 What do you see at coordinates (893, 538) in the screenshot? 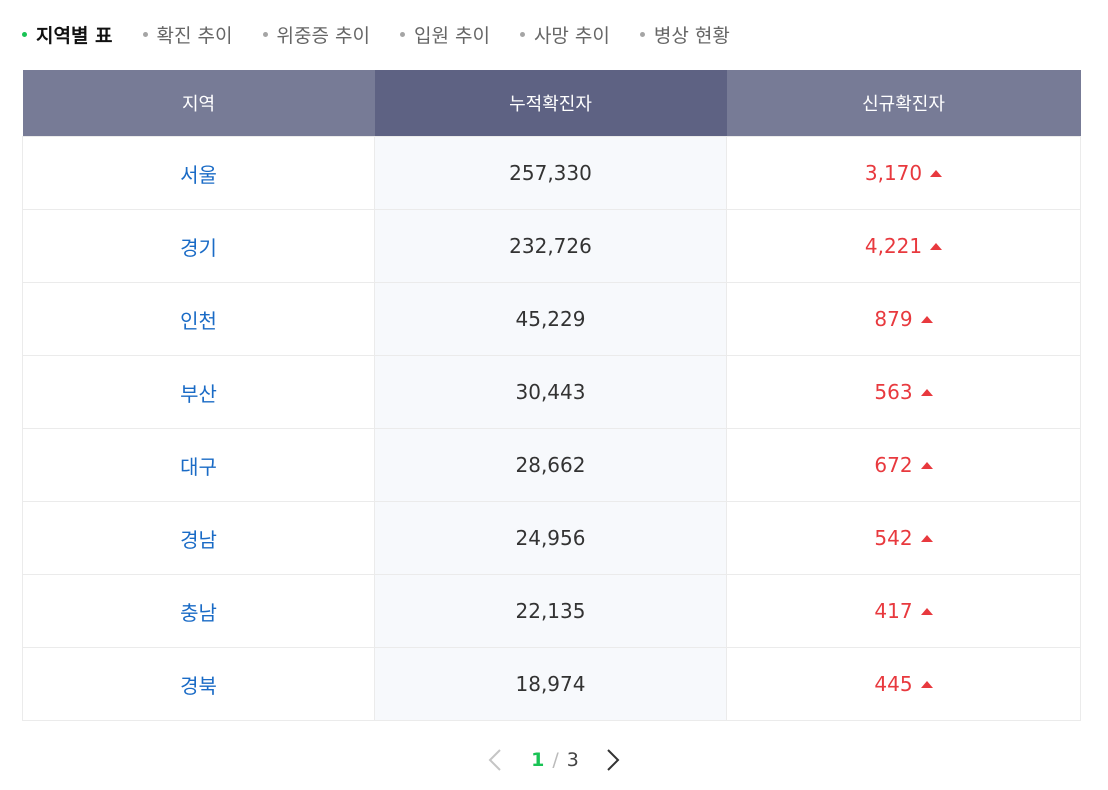
I see `new-cases-value: 542` at bounding box center [893, 538].